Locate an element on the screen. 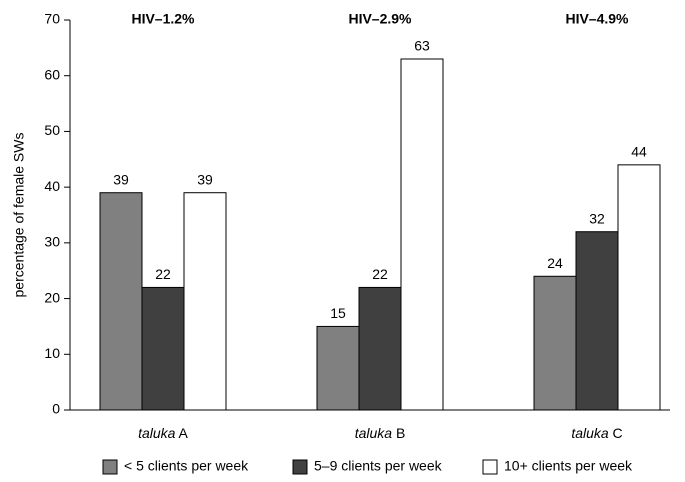 This screenshot has height=482, width=685. y-tick-label: 10 is located at coordinates (52, 353).